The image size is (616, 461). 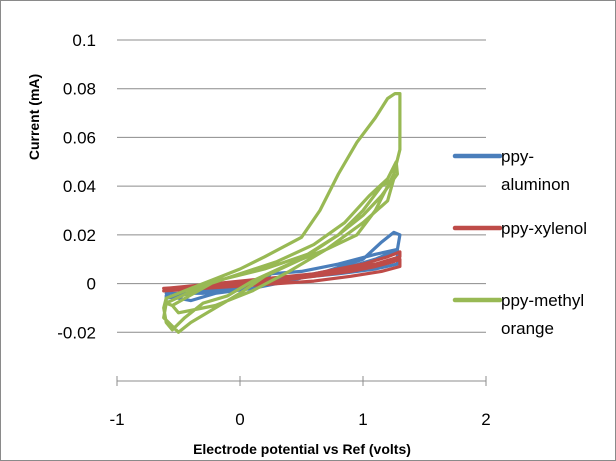 I want to click on legend-label: aluminon, so click(x=535, y=184).